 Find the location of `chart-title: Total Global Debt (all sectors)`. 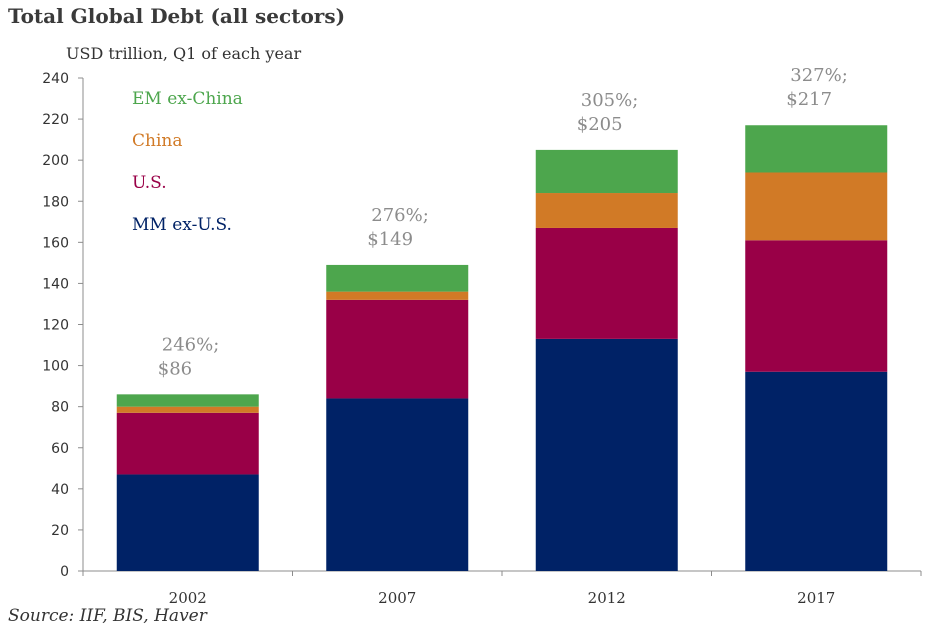

chart-title: Total Global Debt (all sectors) is located at coordinates (177, 16).